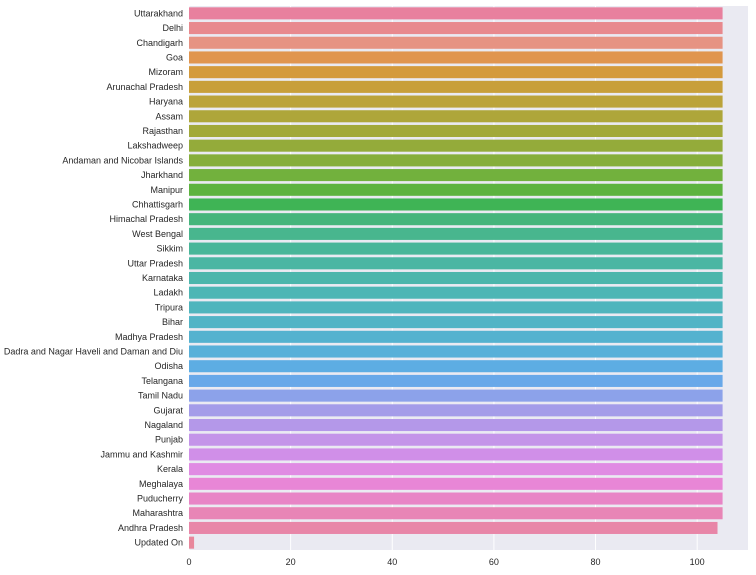 The width and height of the screenshot is (756, 575). Describe the element at coordinates (456, 351) in the screenshot. I see `bar-dadra-and-nagar-haveli-and-daman-and-diu` at that location.